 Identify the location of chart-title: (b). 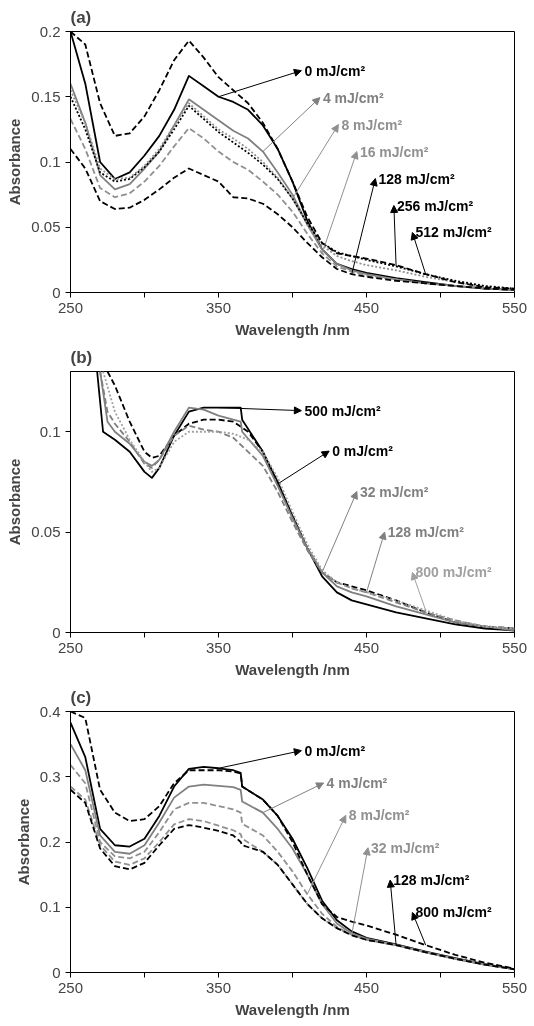
(81, 357).